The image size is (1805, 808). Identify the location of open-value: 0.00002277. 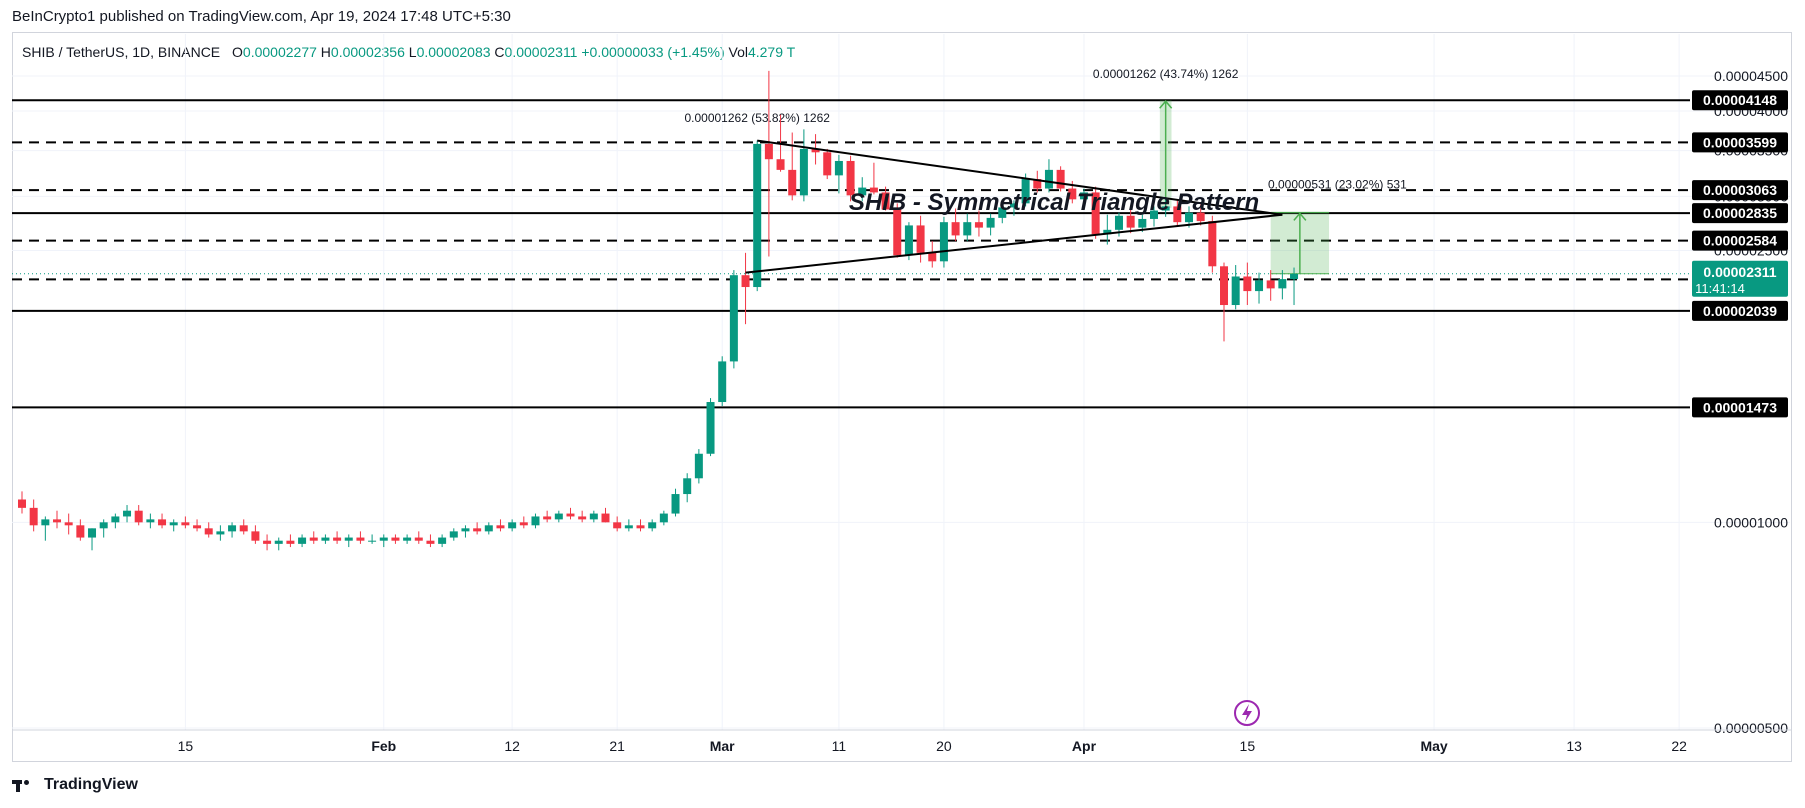
(279, 52).